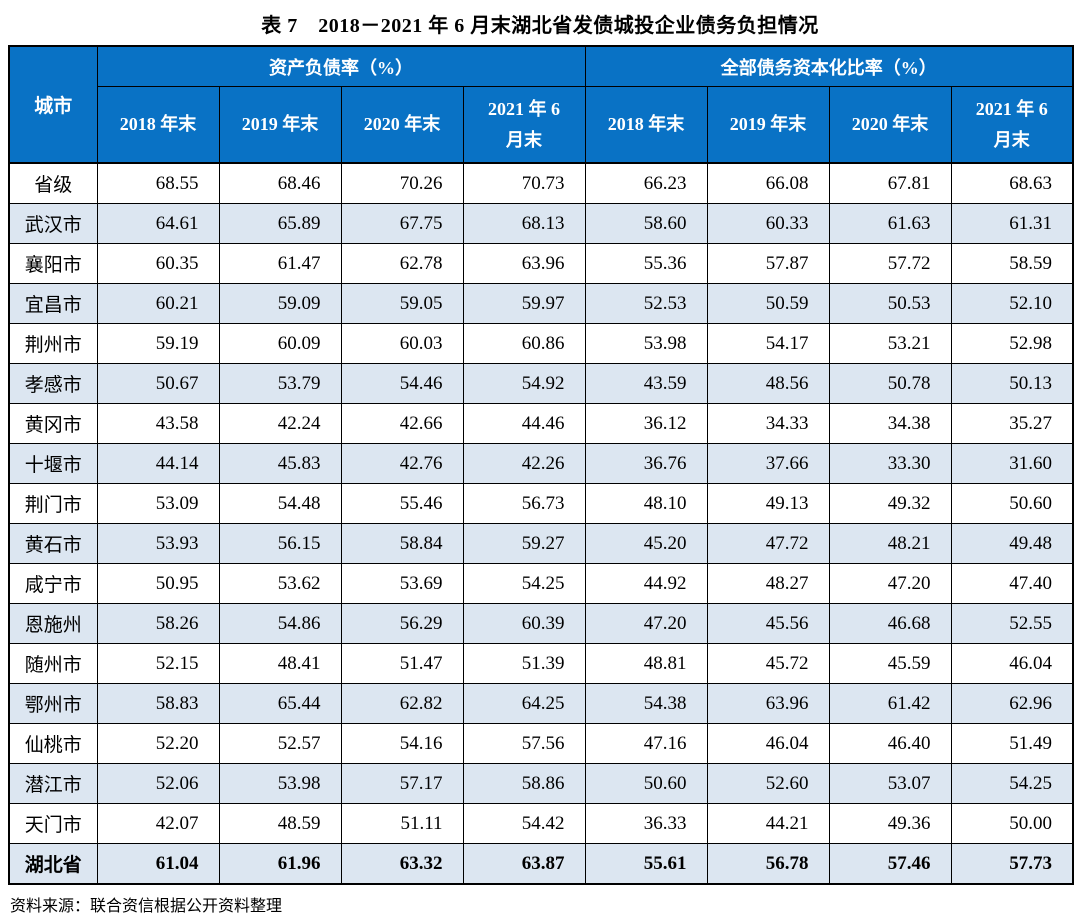  I want to click on row-city-label: 恩施州, so click(53, 623).